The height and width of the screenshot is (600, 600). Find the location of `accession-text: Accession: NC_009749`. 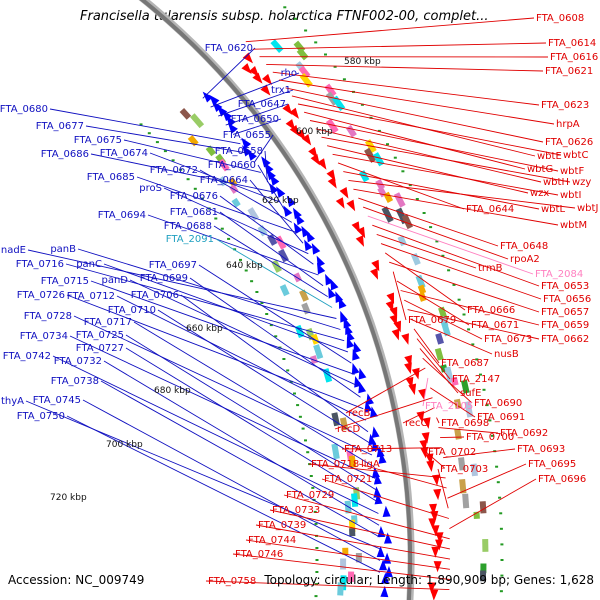

accession-text: Accession: NC_009749 is located at coordinates (76, 580).